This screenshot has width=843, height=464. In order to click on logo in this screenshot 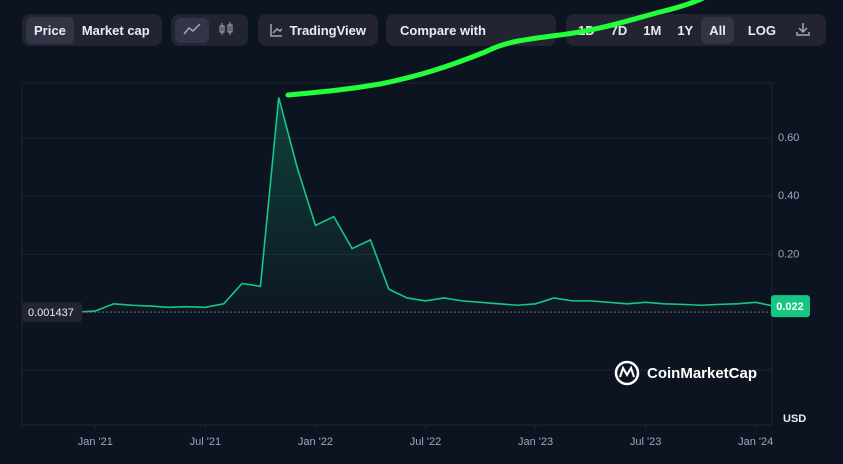, I will do `click(627, 373)`.